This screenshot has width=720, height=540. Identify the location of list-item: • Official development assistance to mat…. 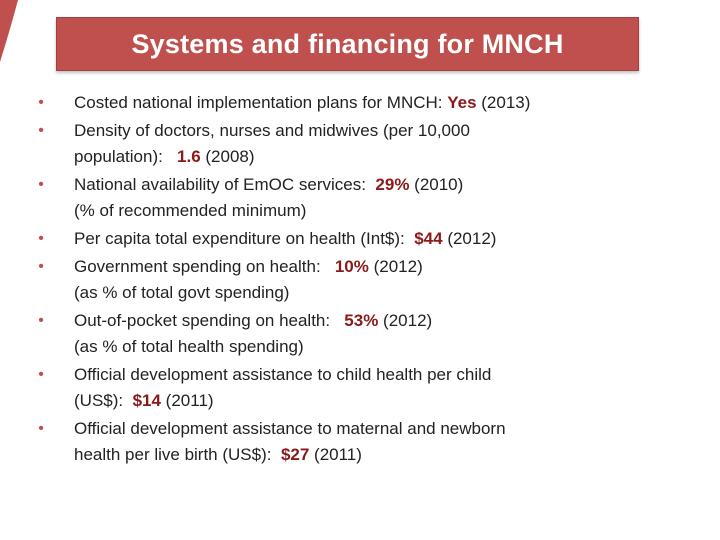
(354, 442).